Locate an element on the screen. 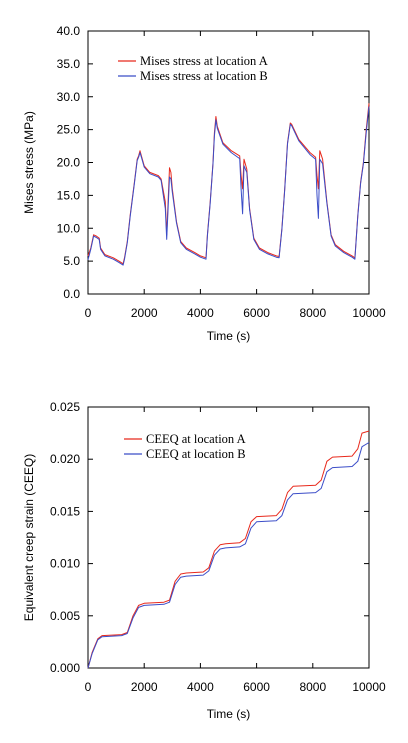 The width and height of the screenshot is (408, 743). legend-label-a: CEEQ at location A is located at coordinates (196, 439).